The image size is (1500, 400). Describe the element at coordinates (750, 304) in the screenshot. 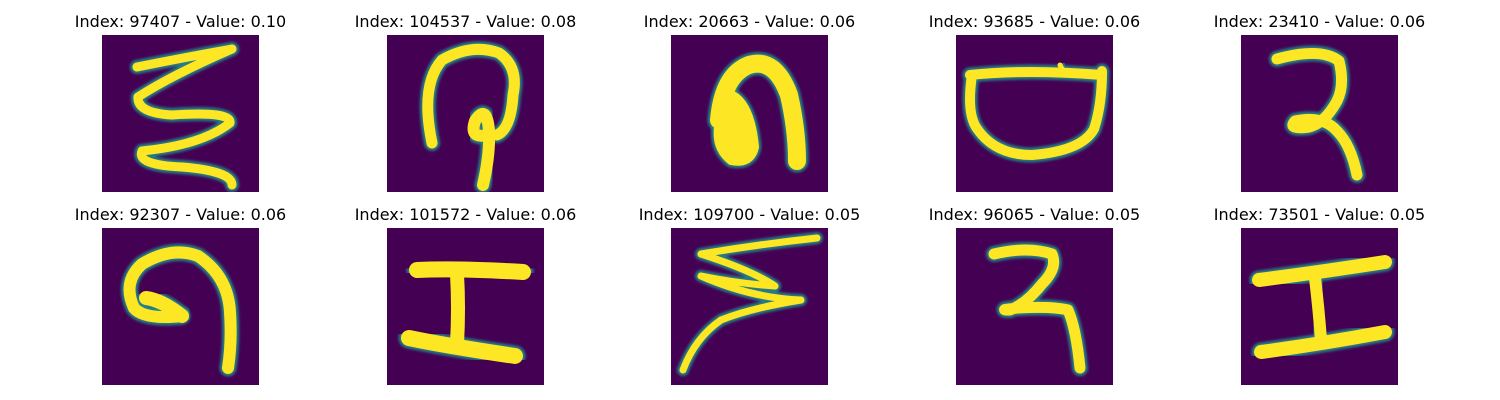

I see `lightning-zigzag-icon` at that location.